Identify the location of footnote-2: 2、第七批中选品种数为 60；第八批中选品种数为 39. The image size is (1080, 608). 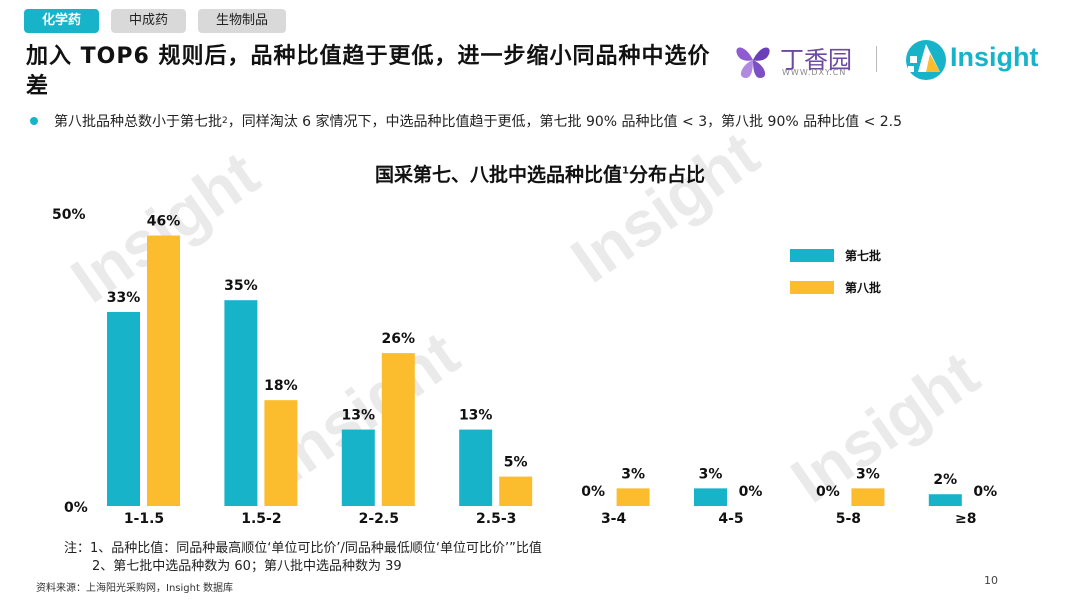
(247, 566).